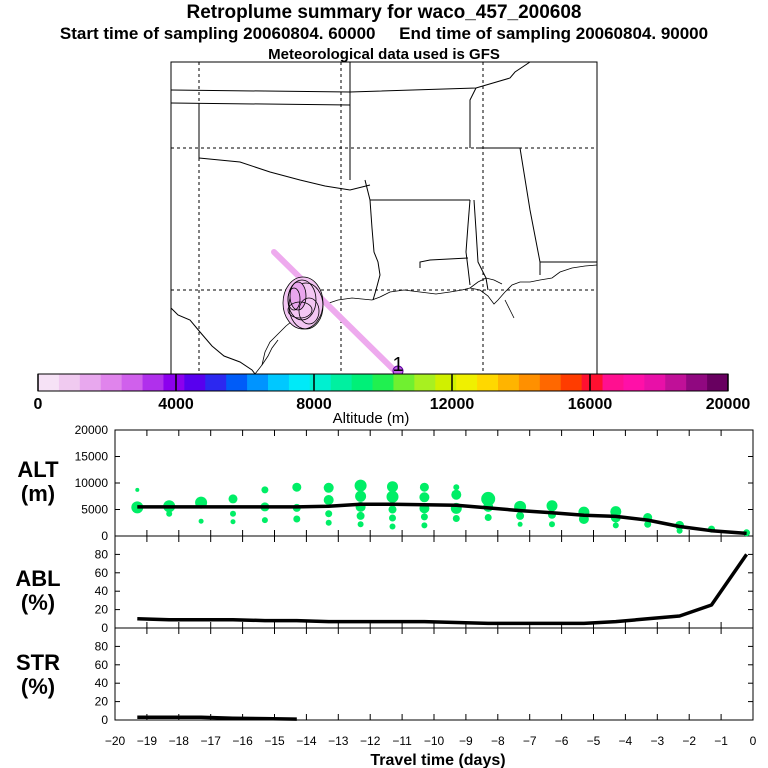  What do you see at coordinates (38, 493) in the screenshot?
I see `alt-panel-unit: (m)` at bounding box center [38, 493].